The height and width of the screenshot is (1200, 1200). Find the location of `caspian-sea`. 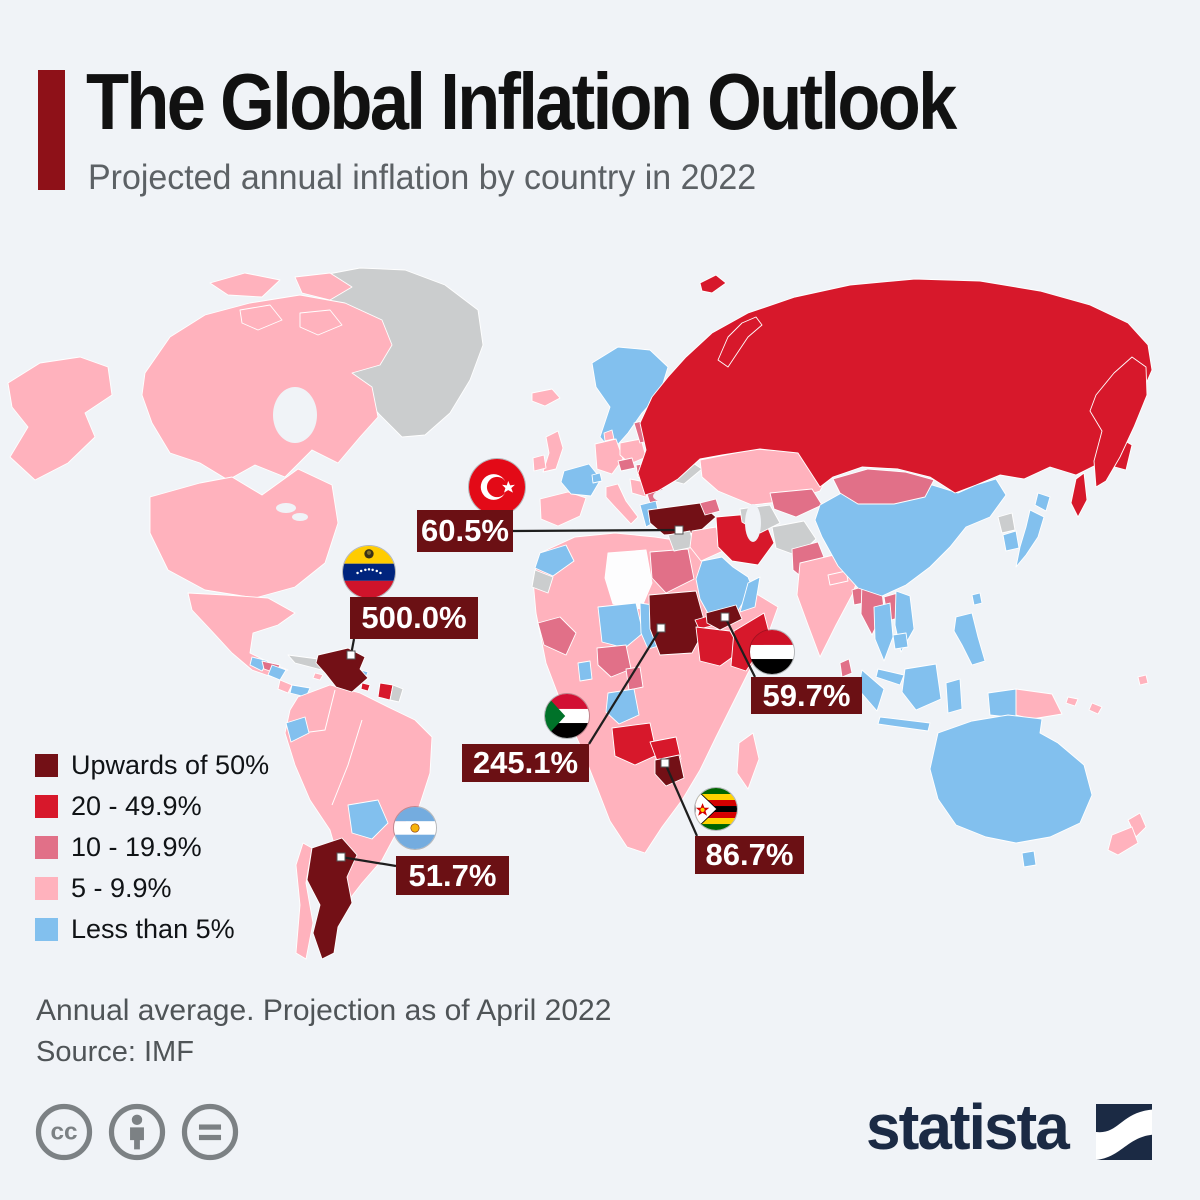

caspian-sea is located at coordinates (753, 523).